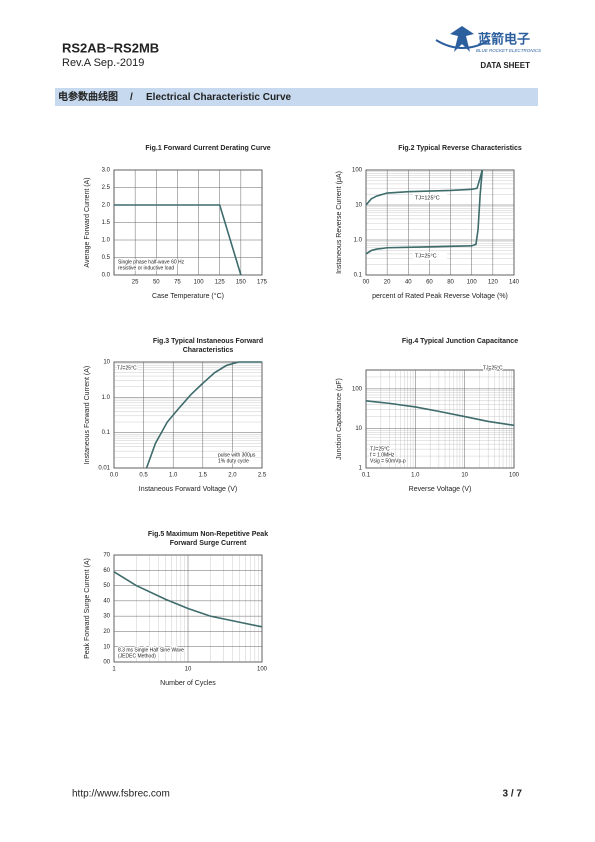  I want to click on x-tick-label: 0.0, so click(114, 476).